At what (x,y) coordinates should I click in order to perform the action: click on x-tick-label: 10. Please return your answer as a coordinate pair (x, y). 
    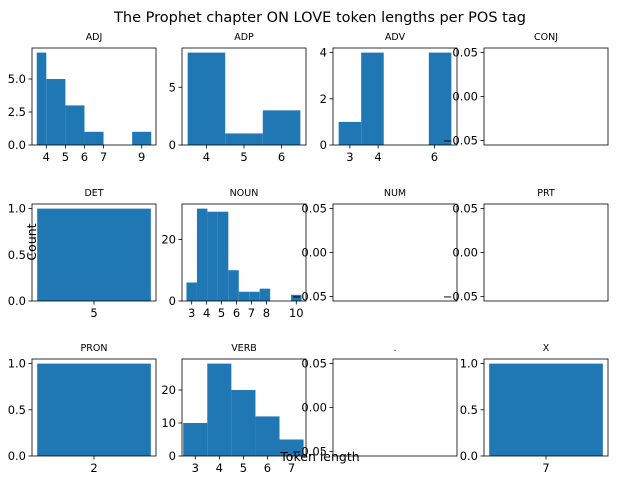
    Looking at the image, I should click on (296, 313).